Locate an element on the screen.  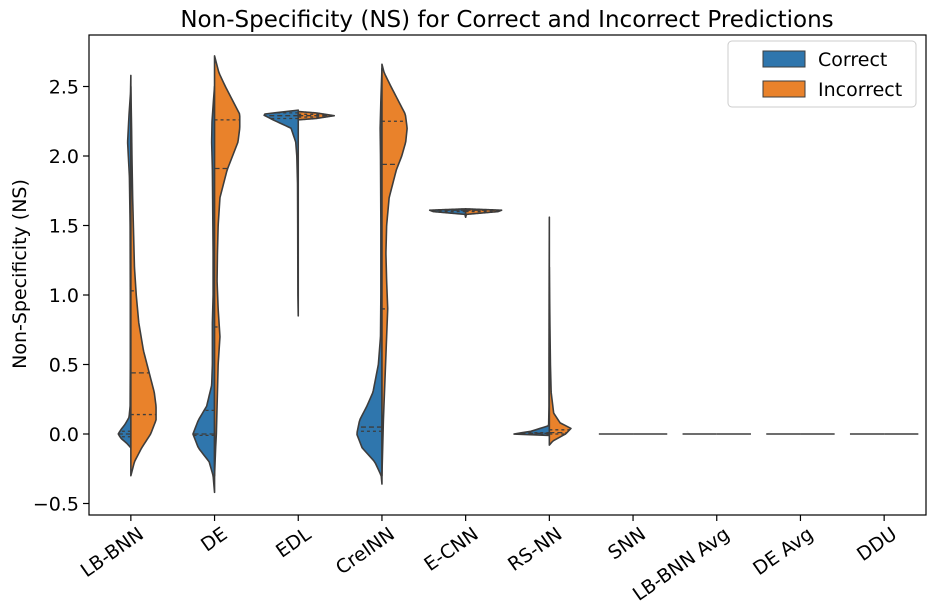
y-tick-label: 1.0 is located at coordinates (64, 296).